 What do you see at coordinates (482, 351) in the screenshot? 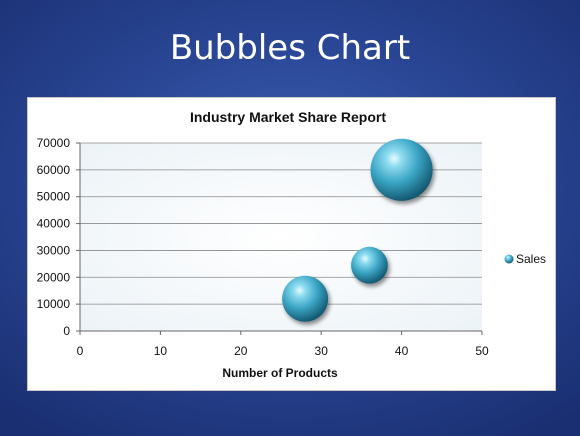
I see `x-tick-label: 50` at bounding box center [482, 351].